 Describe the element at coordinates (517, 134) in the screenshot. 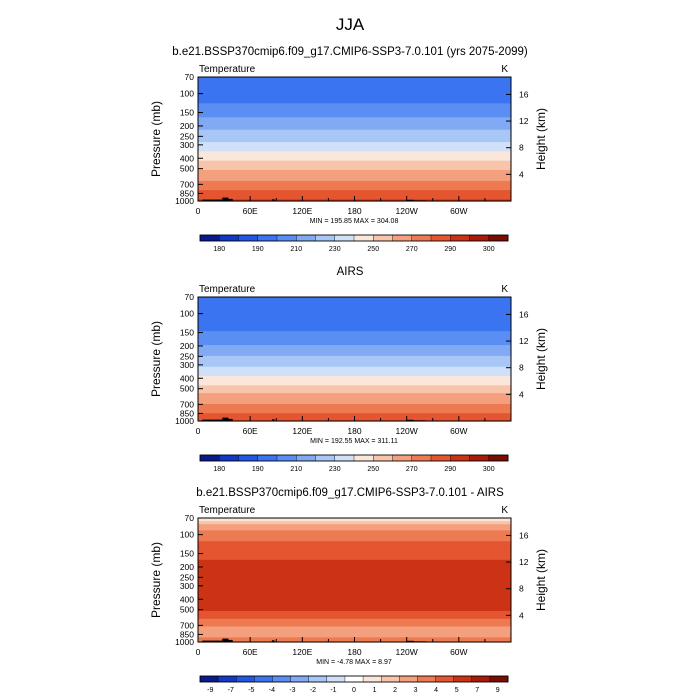

I see `y-axis-height: 16 12 8 4` at that location.